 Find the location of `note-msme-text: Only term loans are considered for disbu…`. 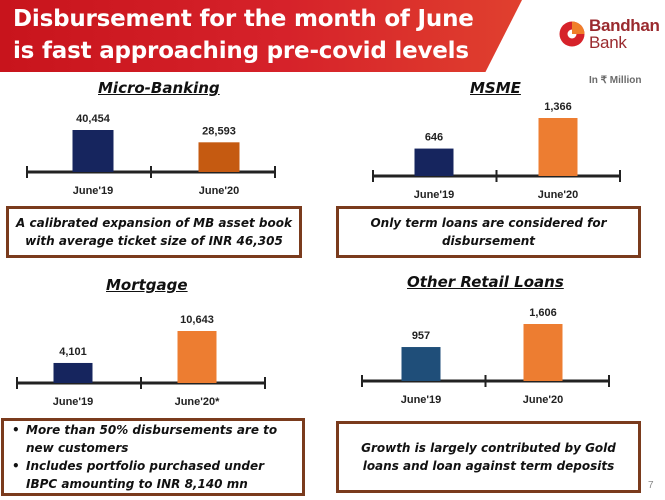

note-msme-text: Only term loans are considered for disbu… is located at coordinates (488, 232).